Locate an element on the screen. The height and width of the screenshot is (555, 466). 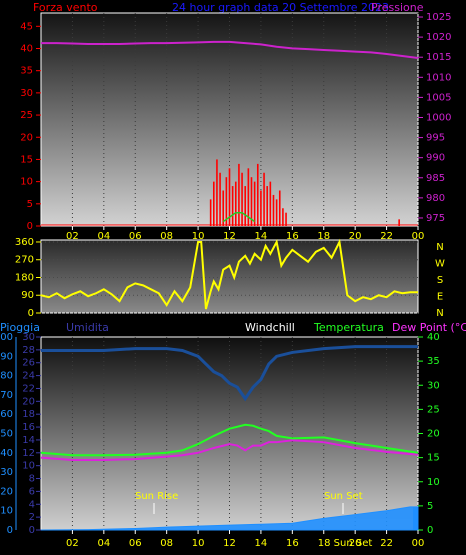
humidity-axis-tick-label: 18 is located at coordinates (28, 414).